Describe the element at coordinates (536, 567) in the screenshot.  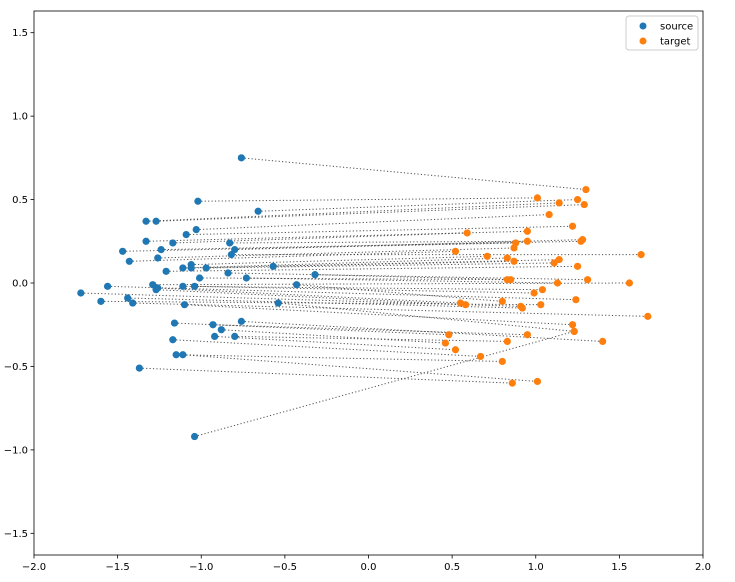
I see `x-tick-label: 1.0` at that location.